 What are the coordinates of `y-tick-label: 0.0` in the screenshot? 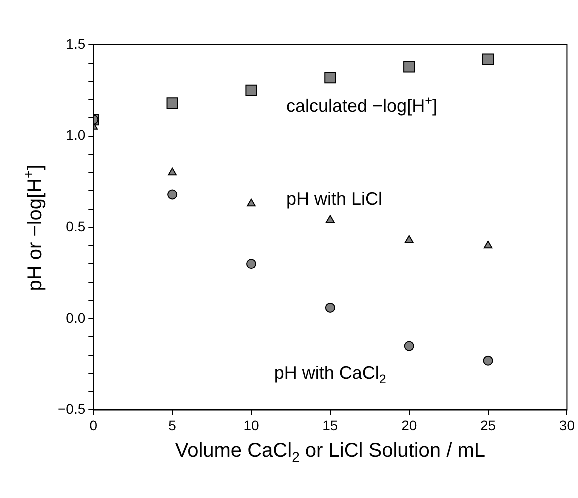 It's located at (76, 318).